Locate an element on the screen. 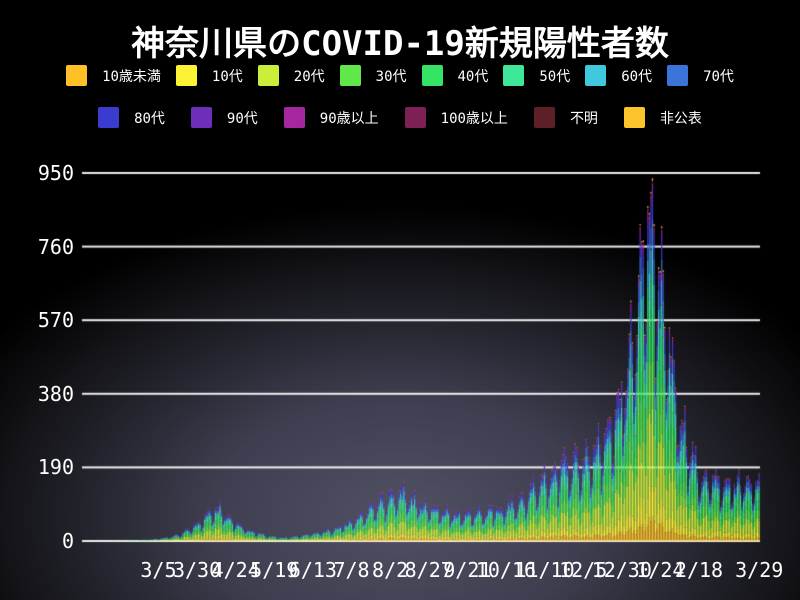 The width and height of the screenshot is (800, 600). legend-row-1: 10歳未満 10代 20代 30代 40代 50代 60代 70代 is located at coordinates (400, 75).